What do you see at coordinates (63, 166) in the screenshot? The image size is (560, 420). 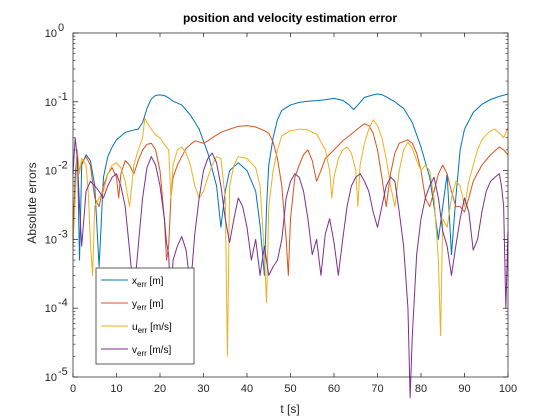 I see `y-tick-exponent: -2` at bounding box center [63, 166].